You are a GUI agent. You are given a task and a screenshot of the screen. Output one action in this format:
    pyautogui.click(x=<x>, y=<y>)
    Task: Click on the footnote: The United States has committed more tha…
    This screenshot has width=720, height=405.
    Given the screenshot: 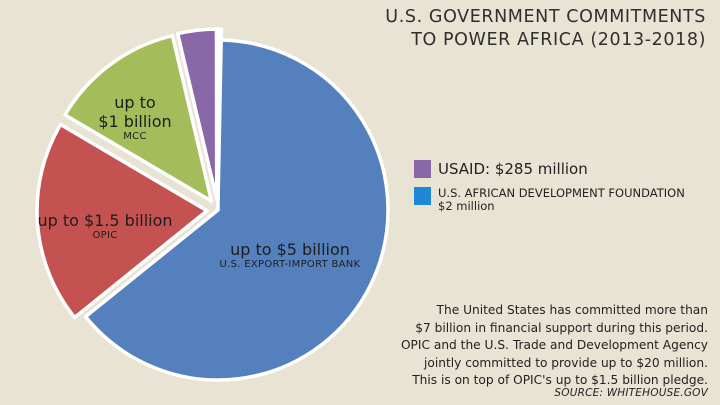 What is the action you would take?
    pyautogui.click(x=543, y=346)
    